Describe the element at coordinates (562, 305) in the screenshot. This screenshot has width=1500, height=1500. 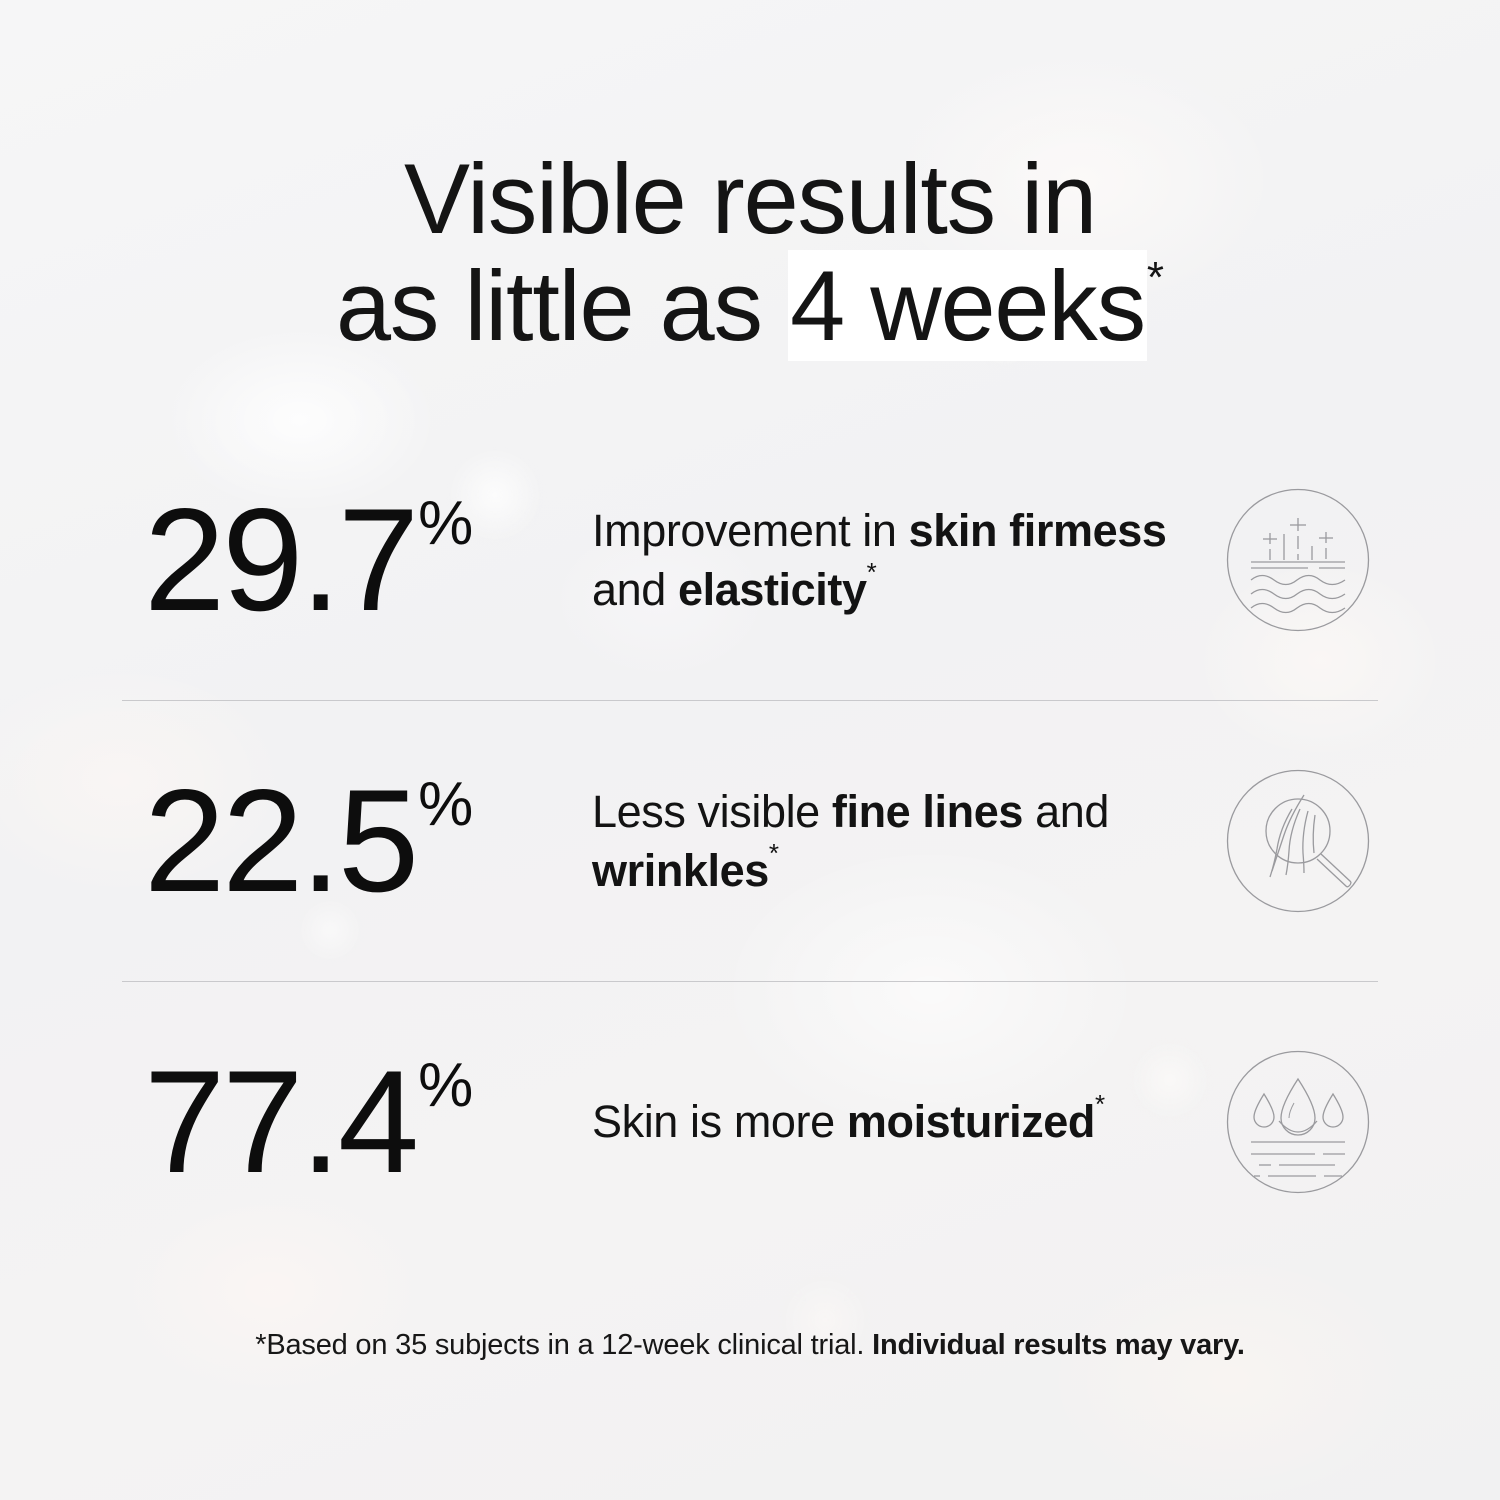
I see `headline-prefix: as little as` at that location.